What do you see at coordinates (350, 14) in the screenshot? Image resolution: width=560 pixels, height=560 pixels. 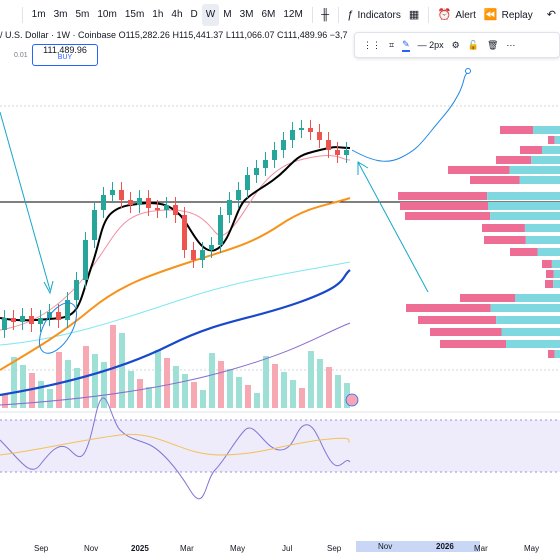 I see `indicators-icon: ƒ` at bounding box center [350, 14].